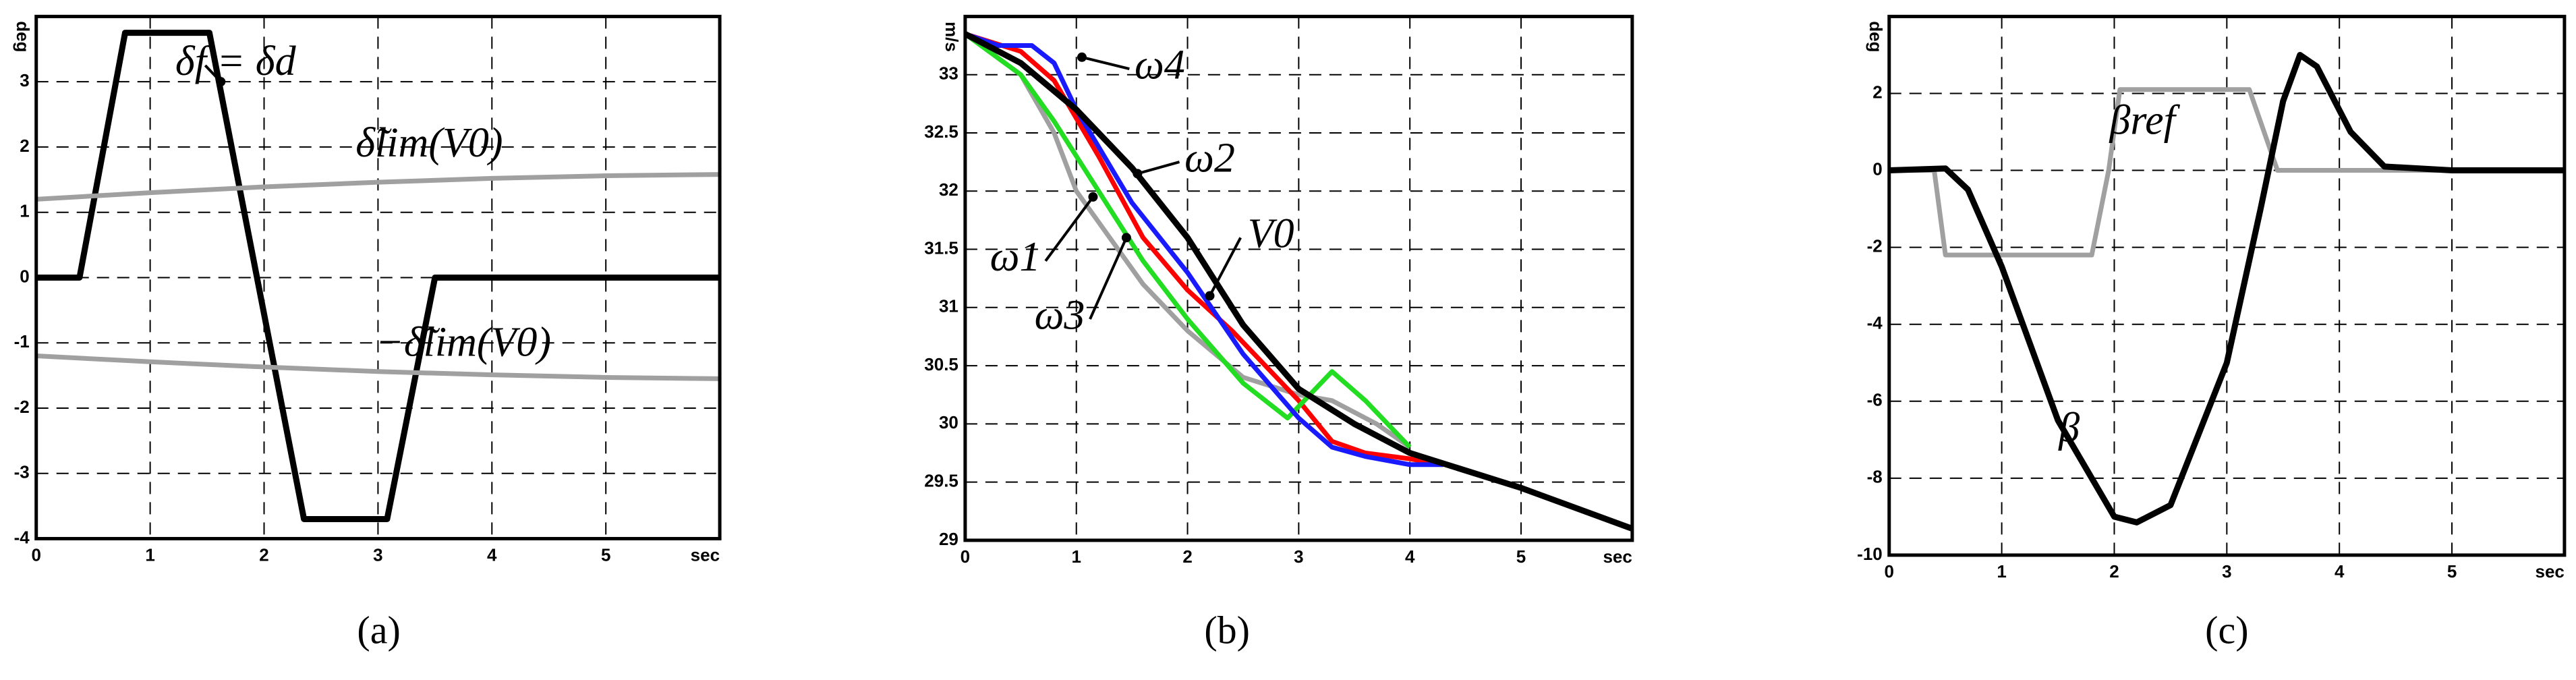 This screenshot has width=2576, height=680. Describe the element at coordinates (1060, 315) in the screenshot. I see `annotation: ω3` at that location.